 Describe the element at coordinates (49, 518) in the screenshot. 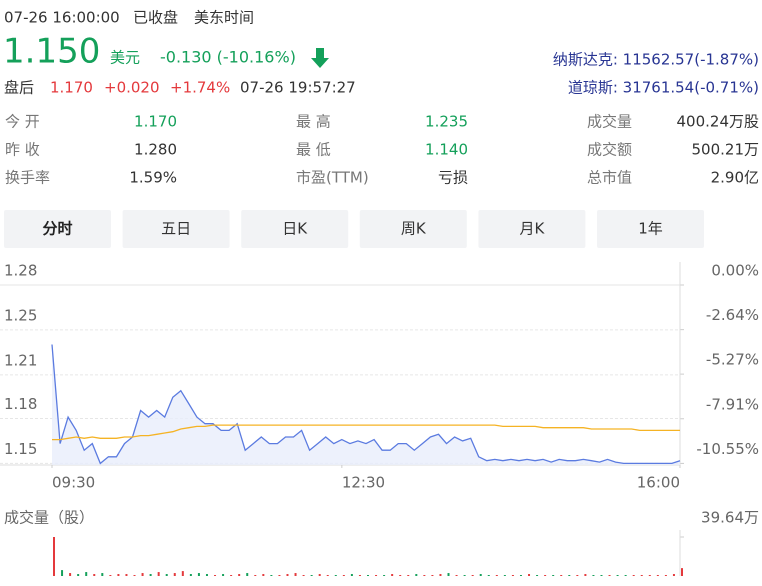

I see `volume-title: 成交量（股）` at that location.